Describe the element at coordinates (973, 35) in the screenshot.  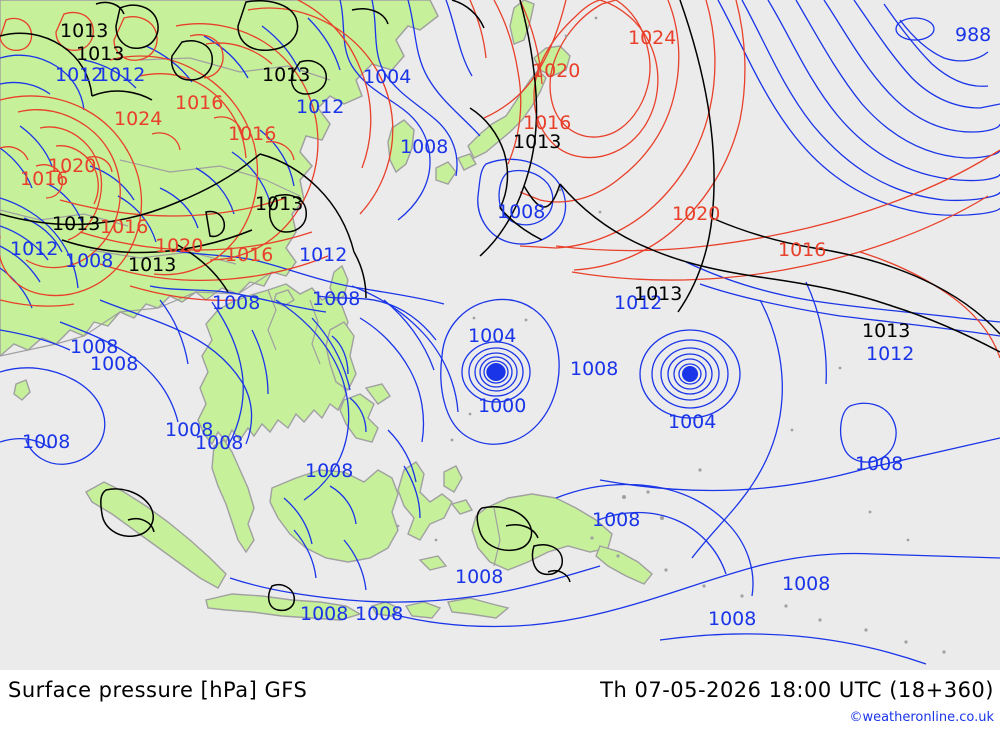
I see `isobar-label: 988` at that location.